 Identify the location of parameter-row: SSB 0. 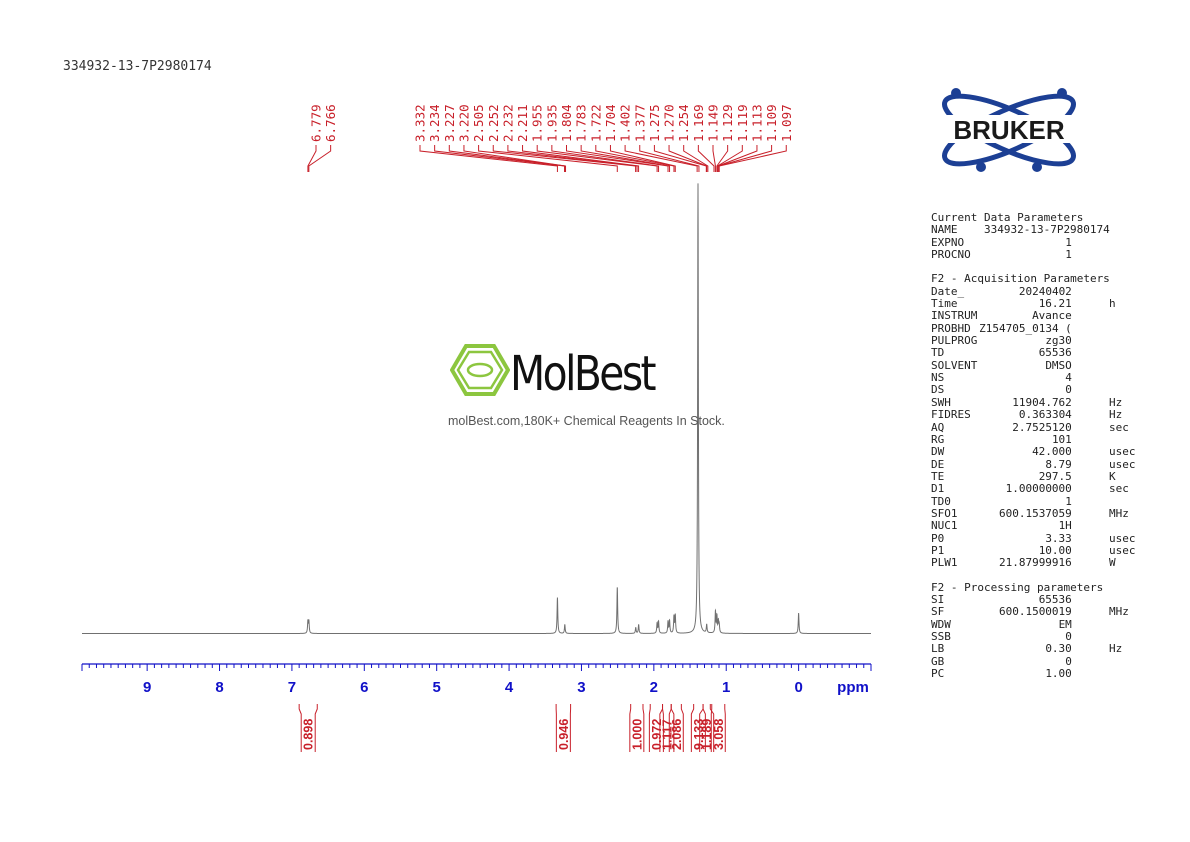
(1020, 636).